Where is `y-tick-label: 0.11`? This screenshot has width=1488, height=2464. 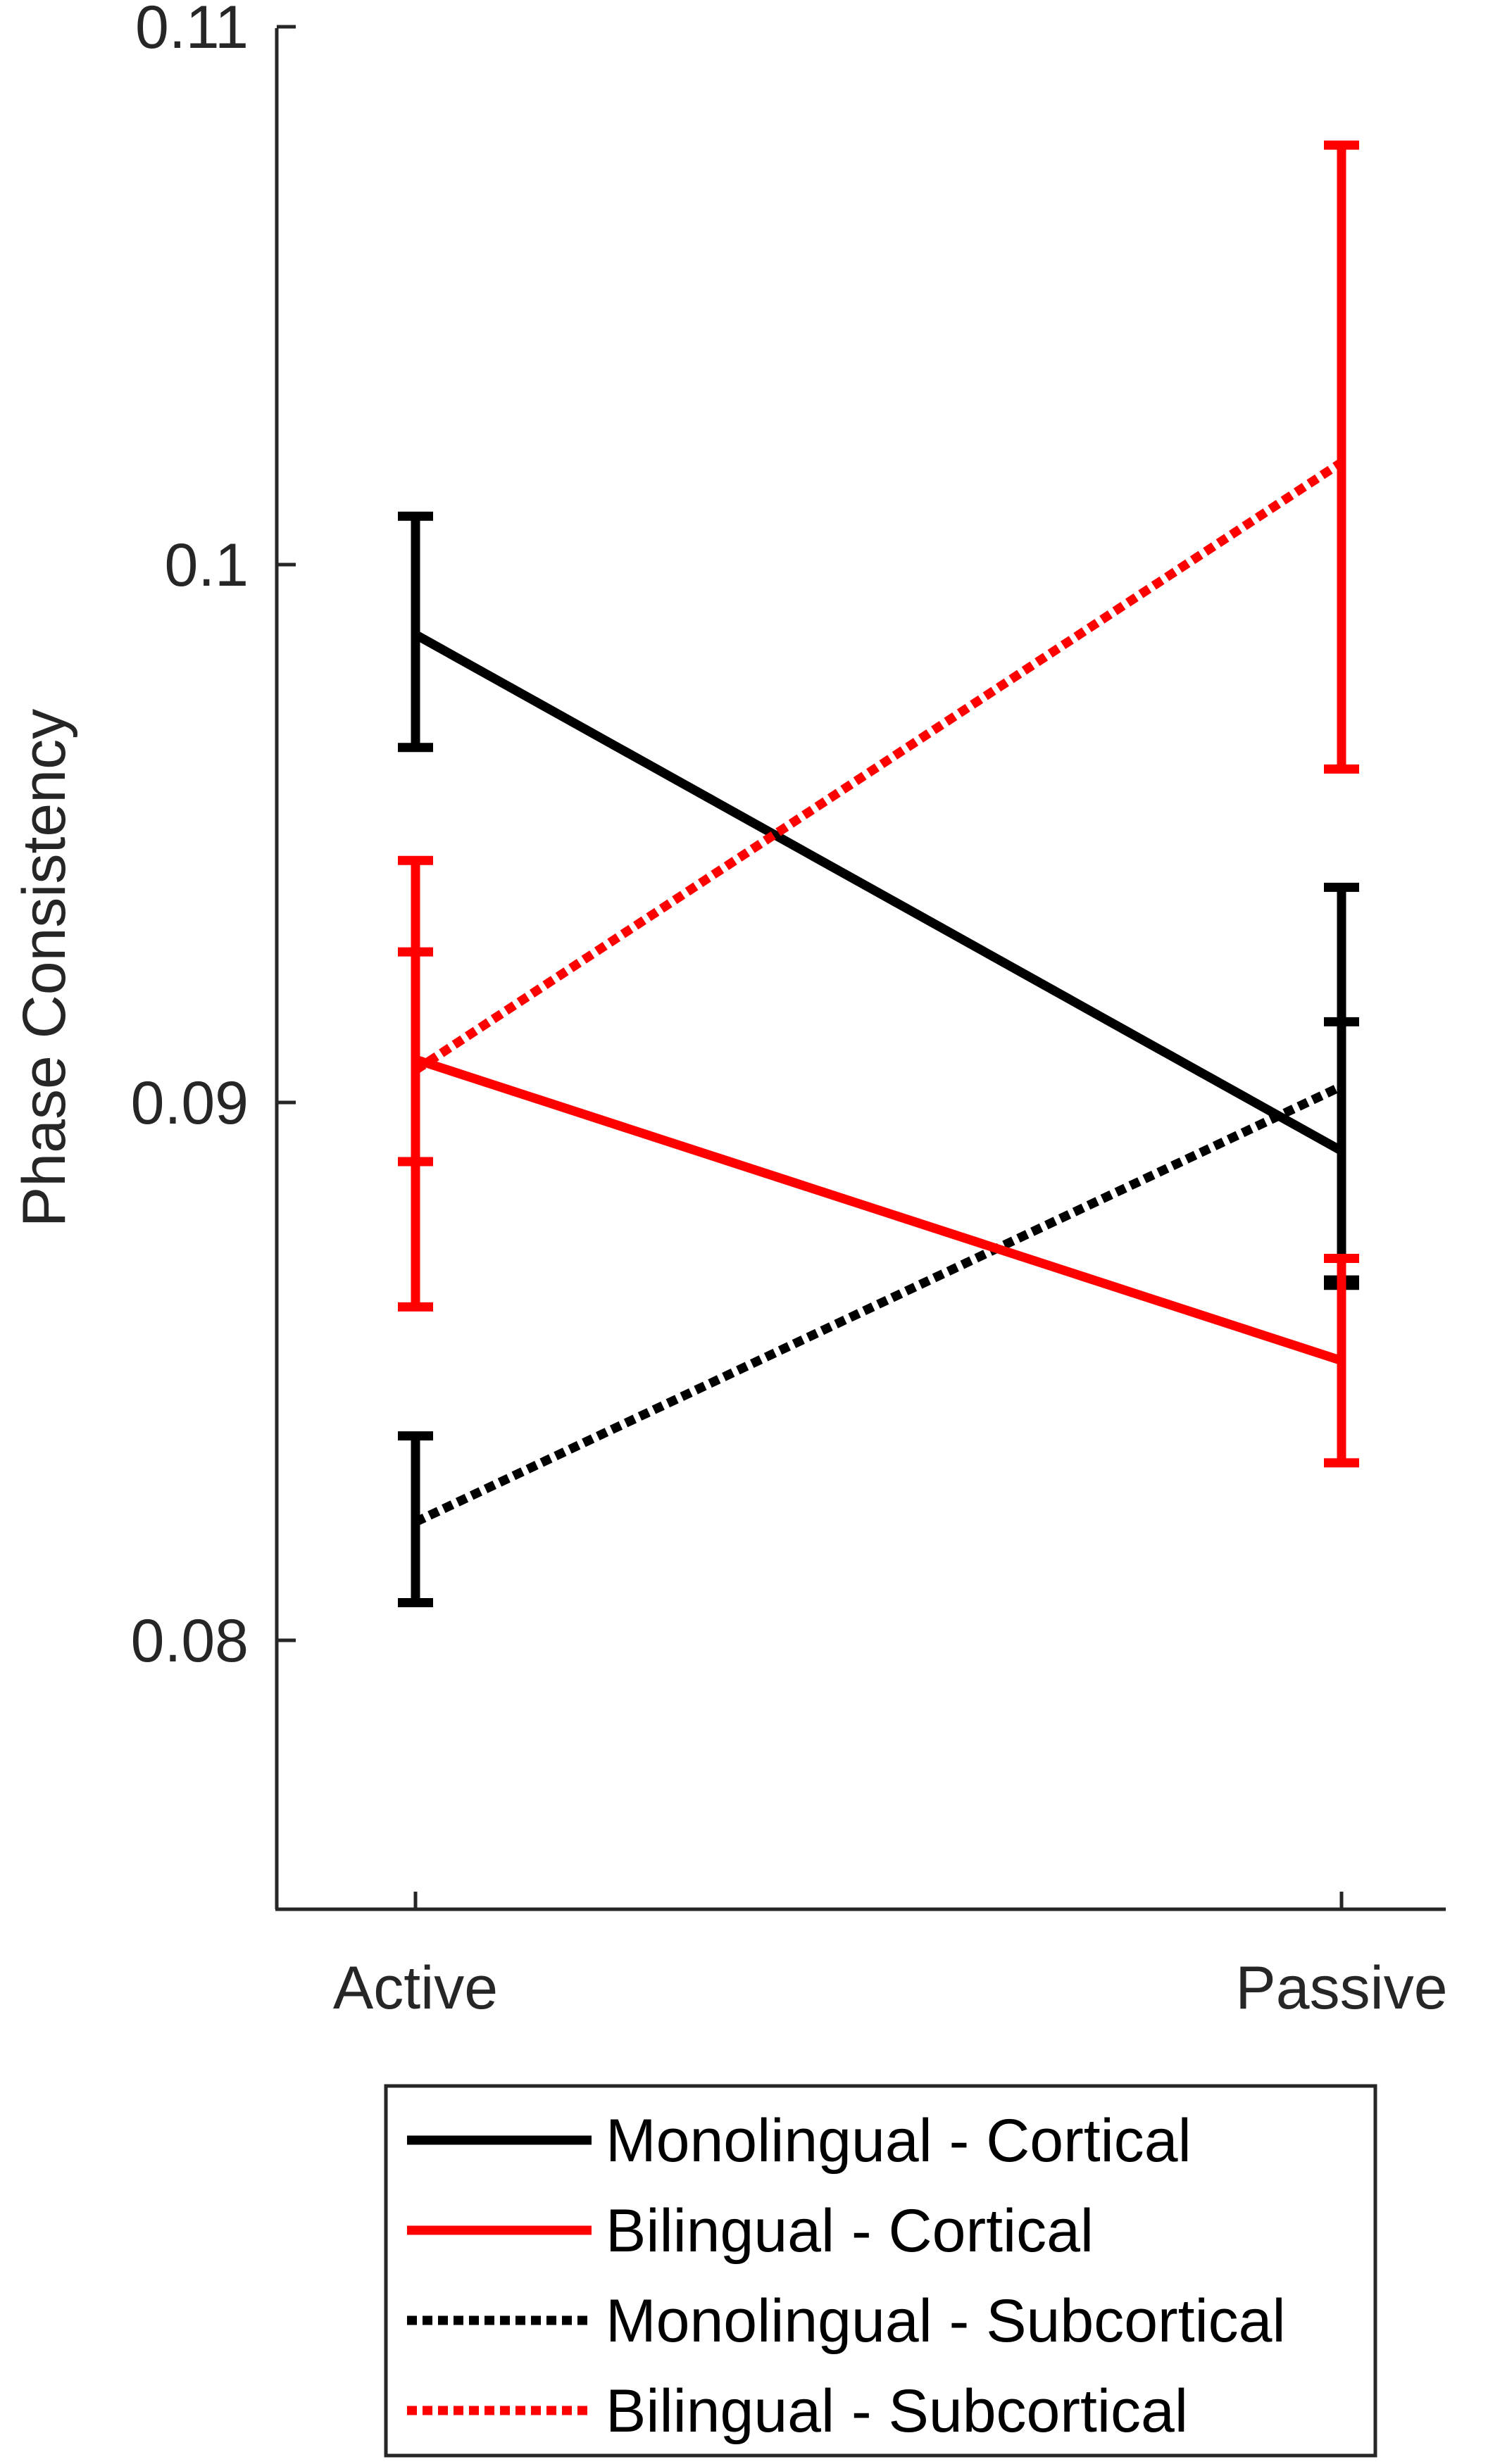
y-tick-label: 0.11 is located at coordinates (192, 30).